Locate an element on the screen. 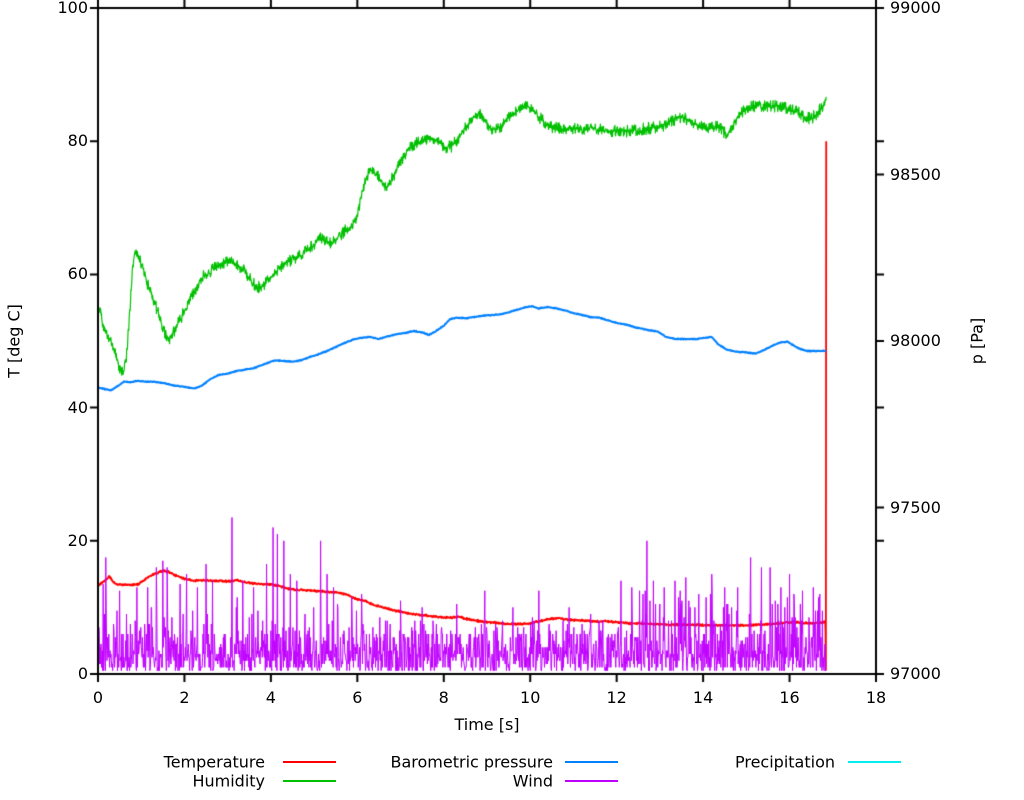 The image size is (1024, 800). y-axis-tick-label: 100 is located at coordinates (72, 8).